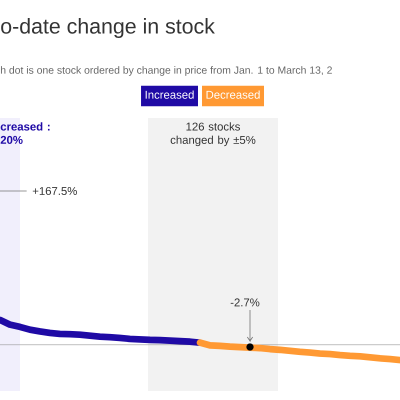 Image resolution: width=400 pixels, height=400 pixels. I want to click on text: 126 stocks changed by ±5%, so click(213, 134).